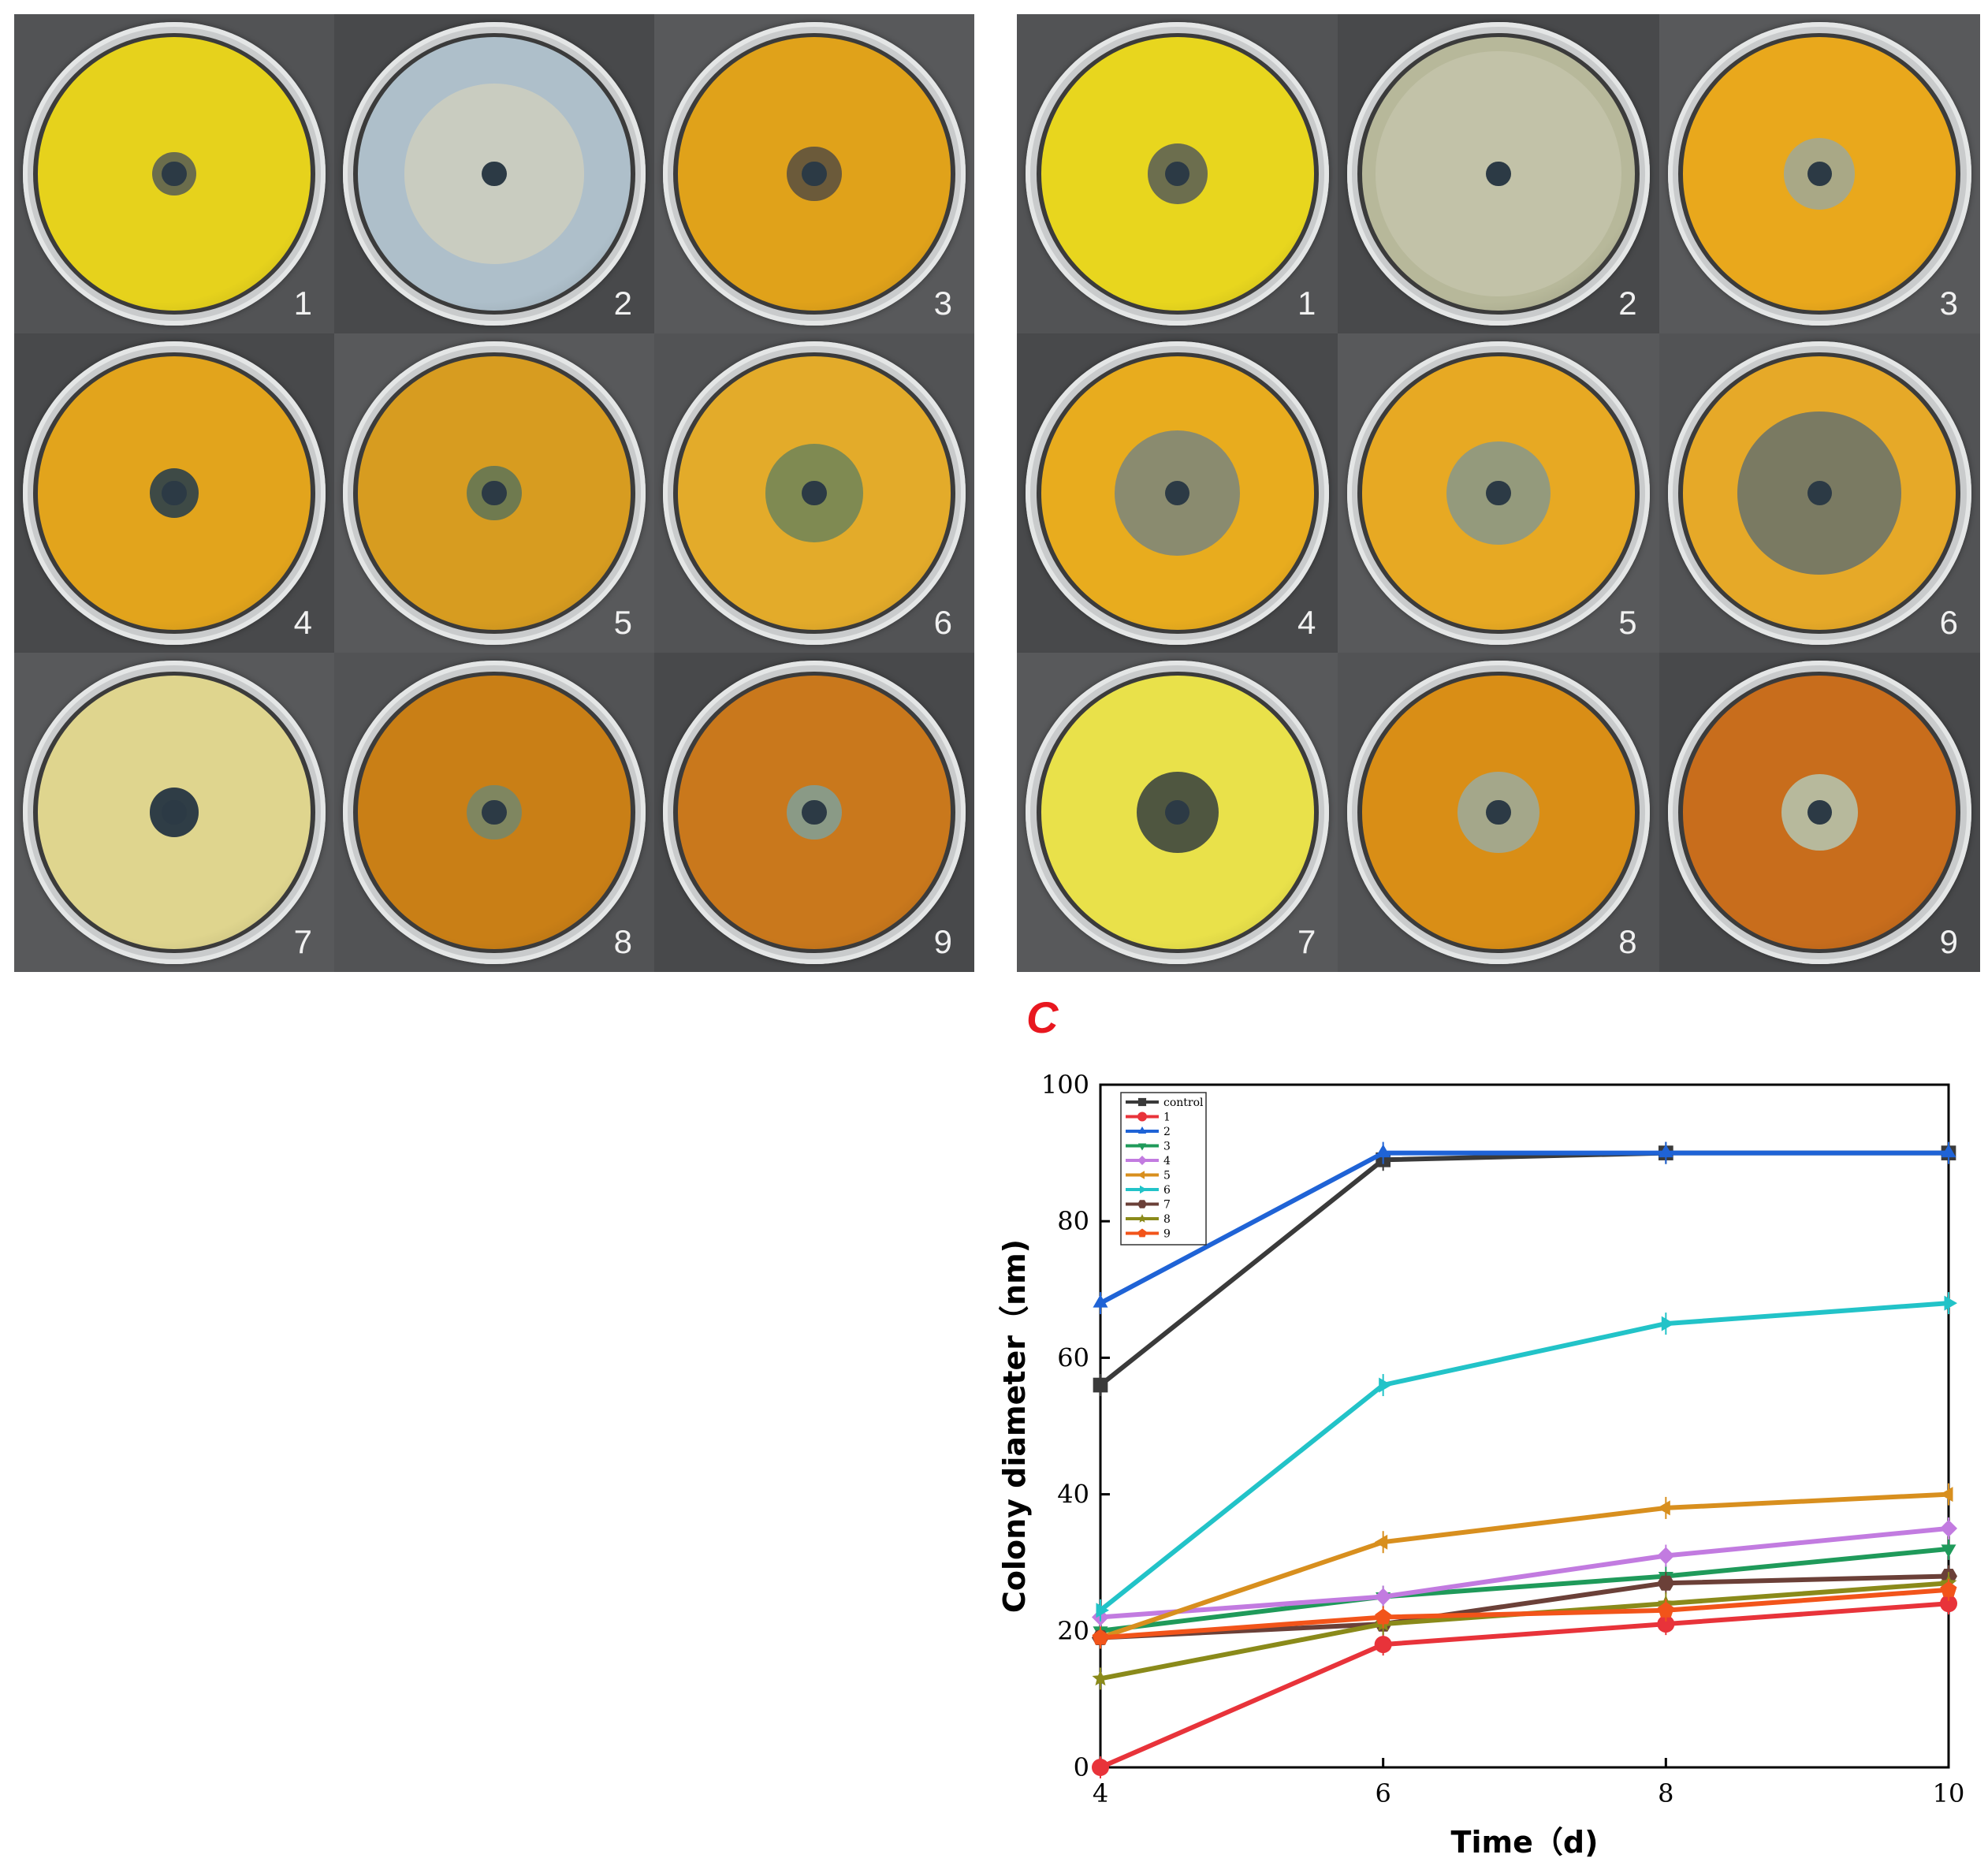 The height and width of the screenshot is (1873, 1988). I want to click on plate-number: 6, so click(942, 622).